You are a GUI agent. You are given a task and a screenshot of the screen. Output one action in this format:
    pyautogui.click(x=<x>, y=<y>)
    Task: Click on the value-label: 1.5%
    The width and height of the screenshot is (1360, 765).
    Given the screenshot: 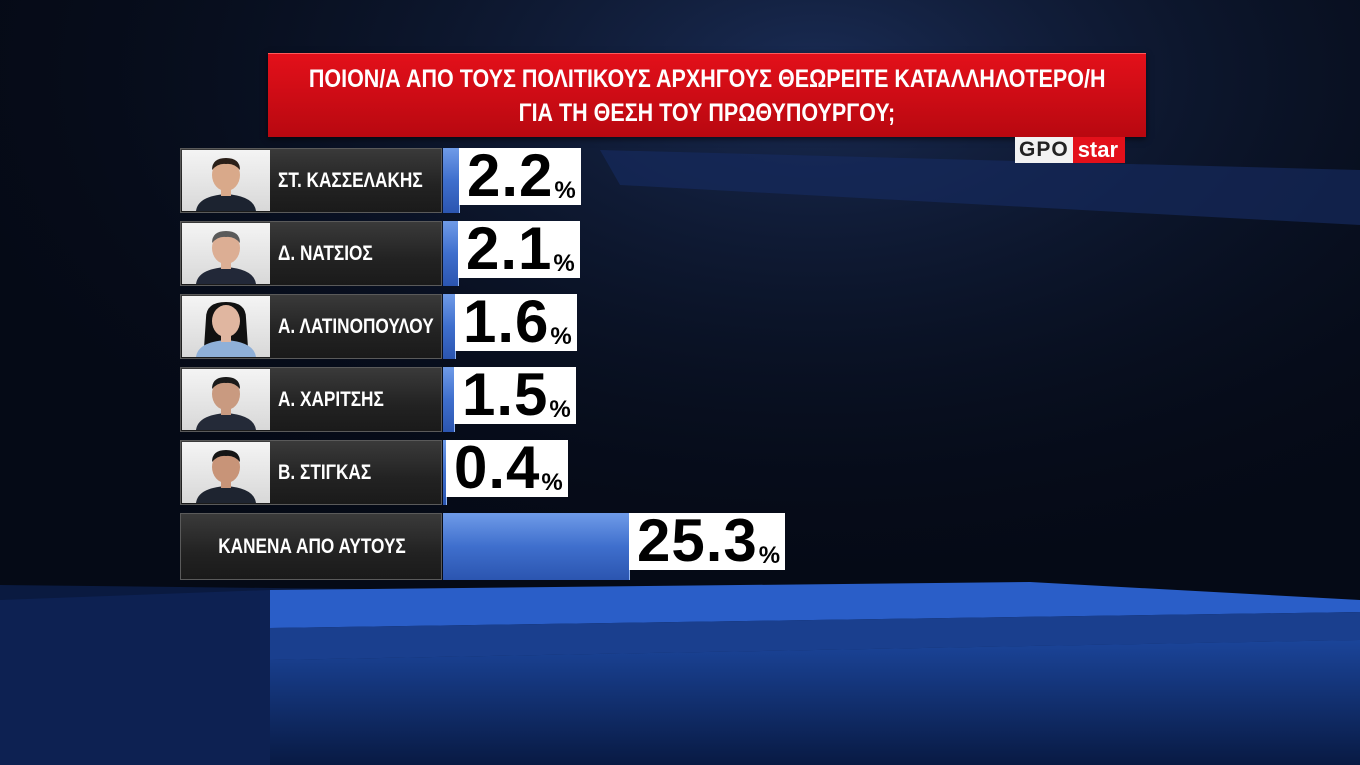 What is the action you would take?
    pyautogui.click(x=515, y=394)
    